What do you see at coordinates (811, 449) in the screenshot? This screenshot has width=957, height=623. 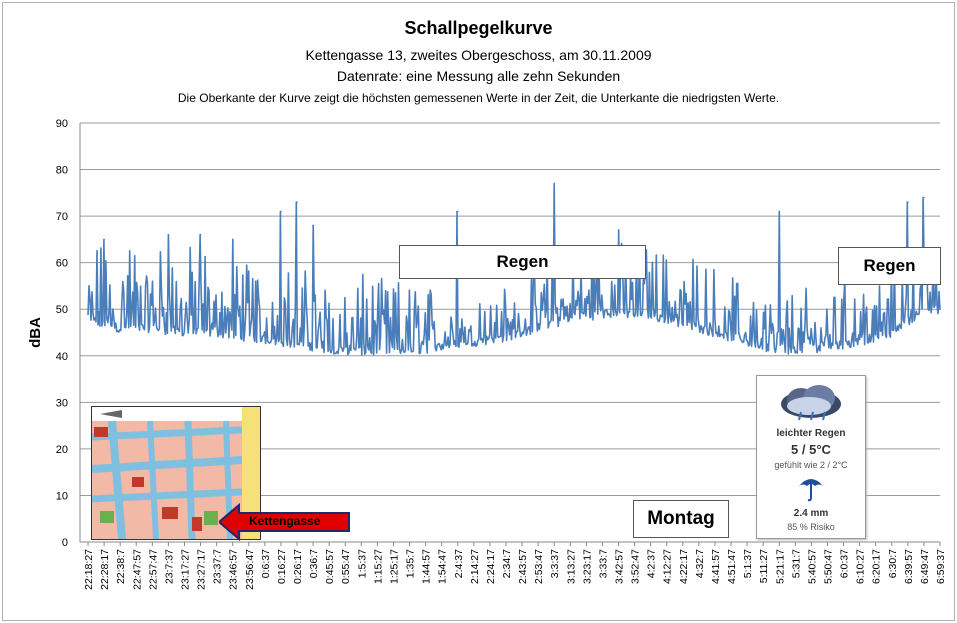 I see `weather-temperature: 5 / 5°C` at bounding box center [811, 449].